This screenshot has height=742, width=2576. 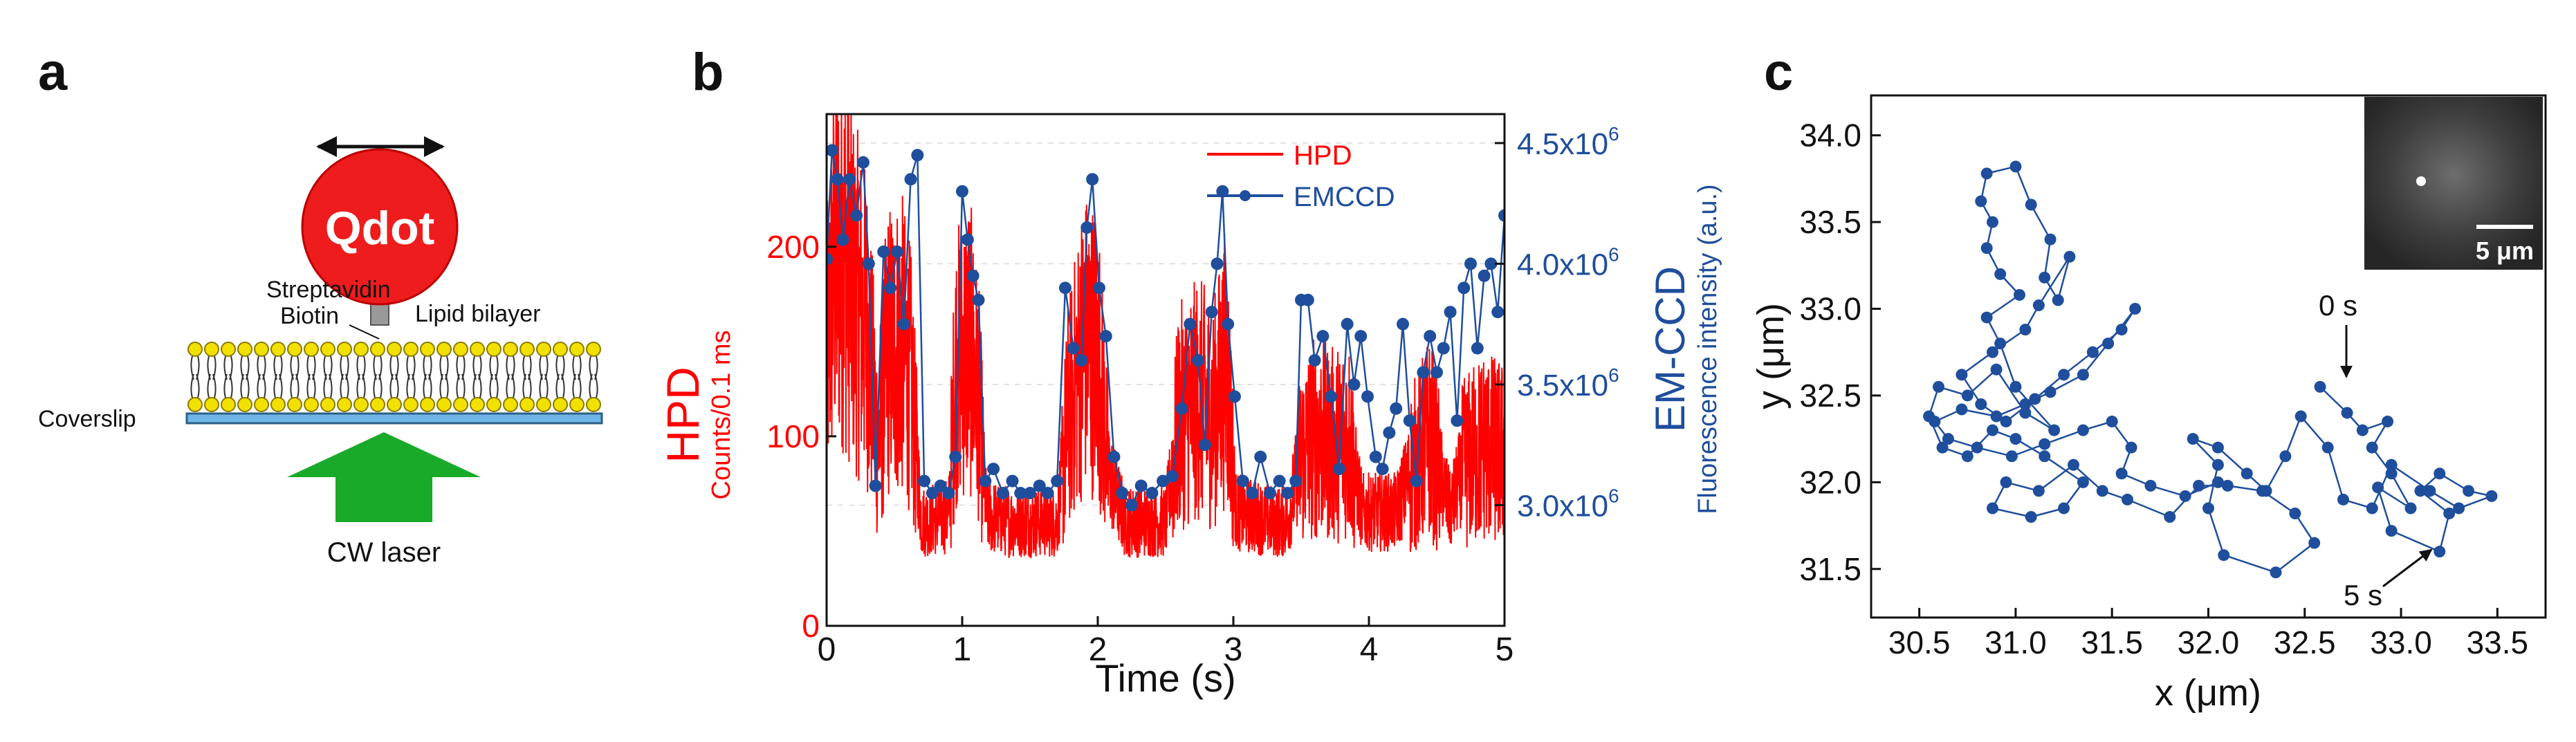 What do you see at coordinates (1919, 642) in the screenshot?
I see `x-tick-label: 30.5` at bounding box center [1919, 642].